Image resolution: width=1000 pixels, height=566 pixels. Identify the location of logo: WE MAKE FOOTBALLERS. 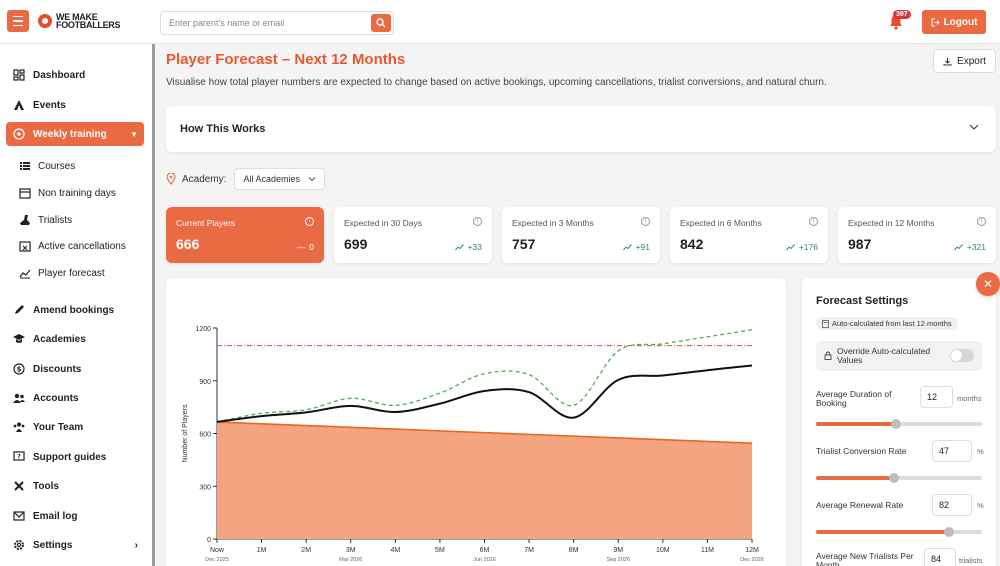
(79, 21).